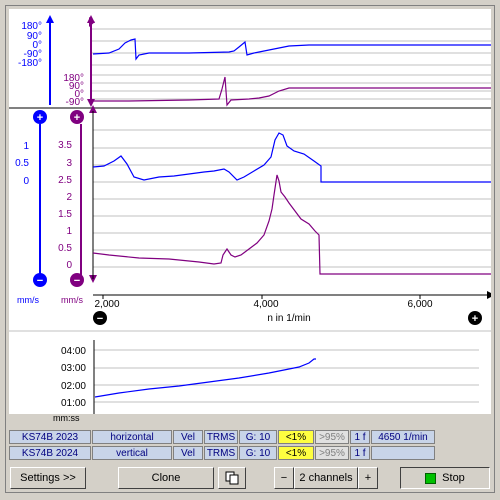  Describe the element at coordinates (73, 368) in the screenshot. I see `trend-tick-0300: 03:00` at that location.